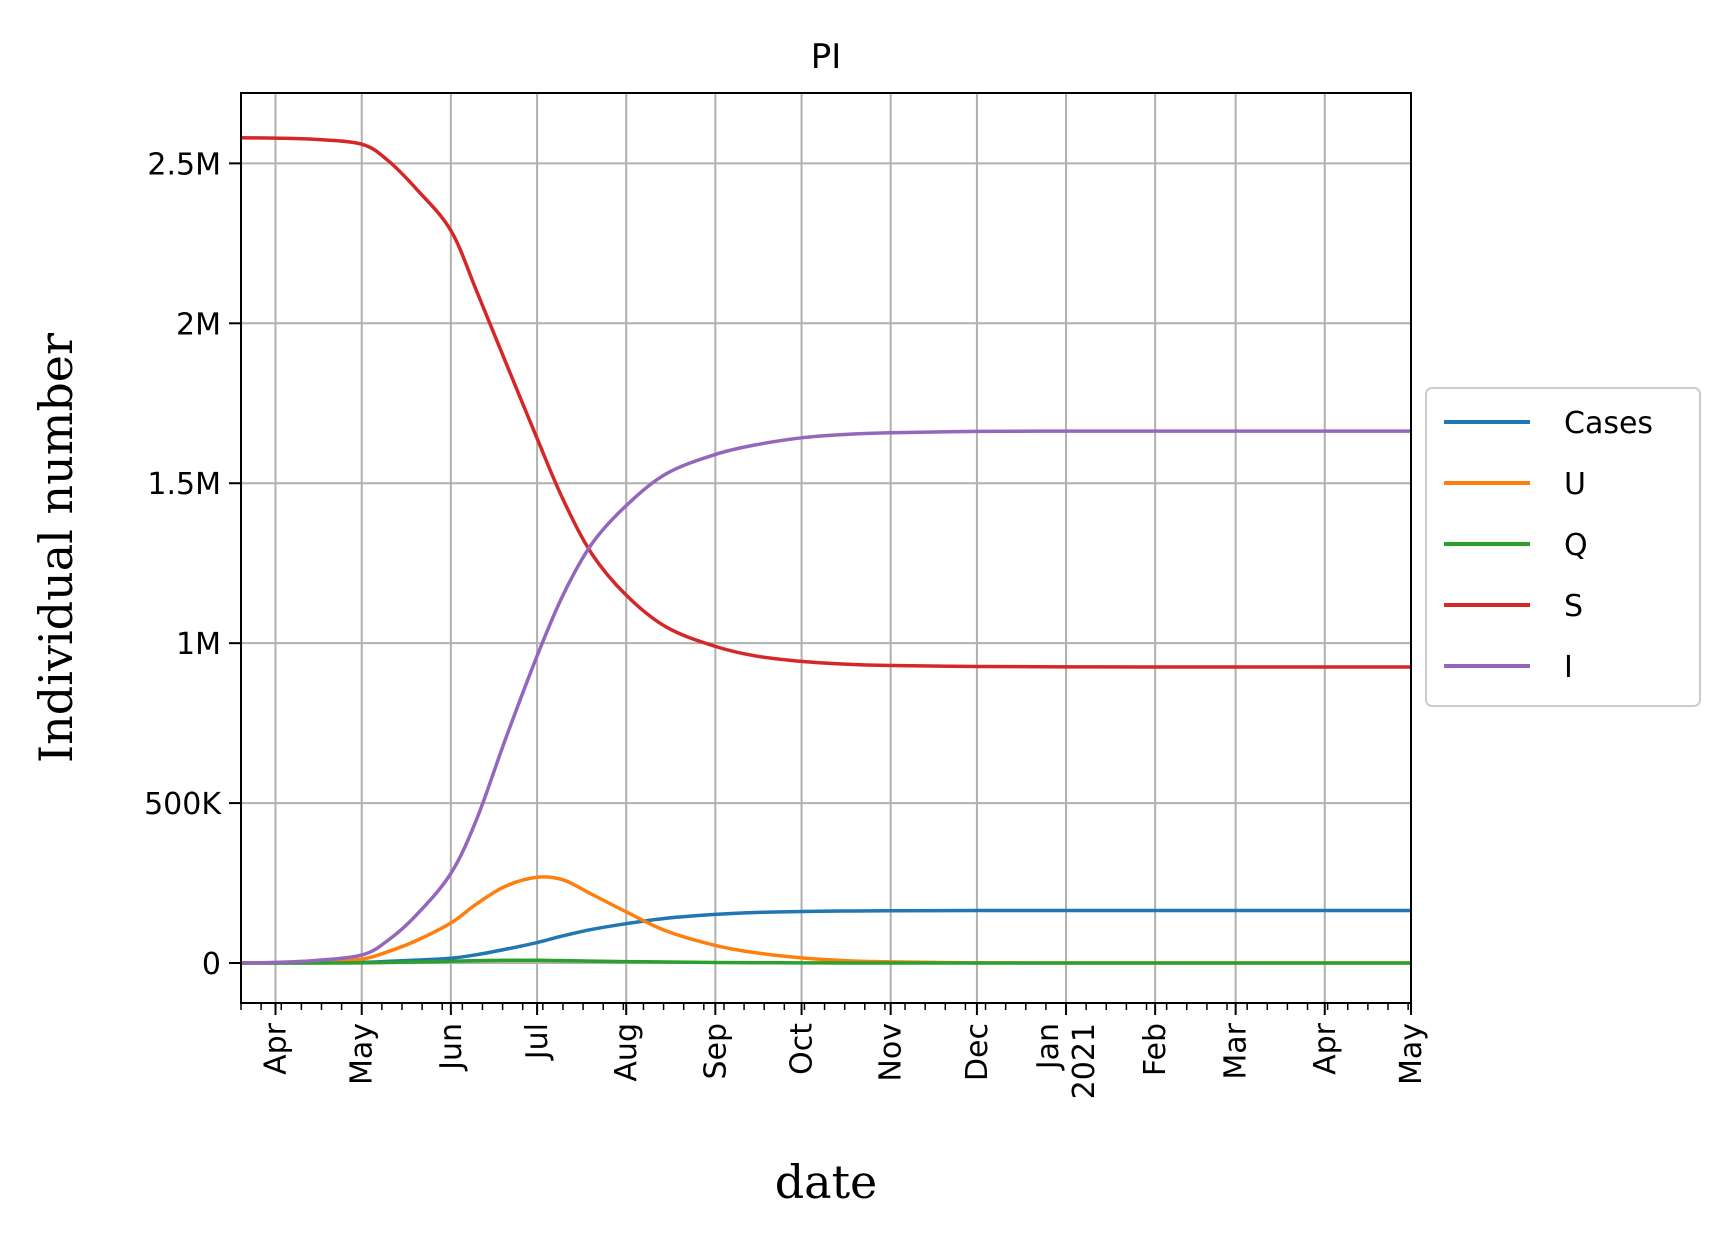  I want to click on y-tick-label: 500K, so click(183, 804).